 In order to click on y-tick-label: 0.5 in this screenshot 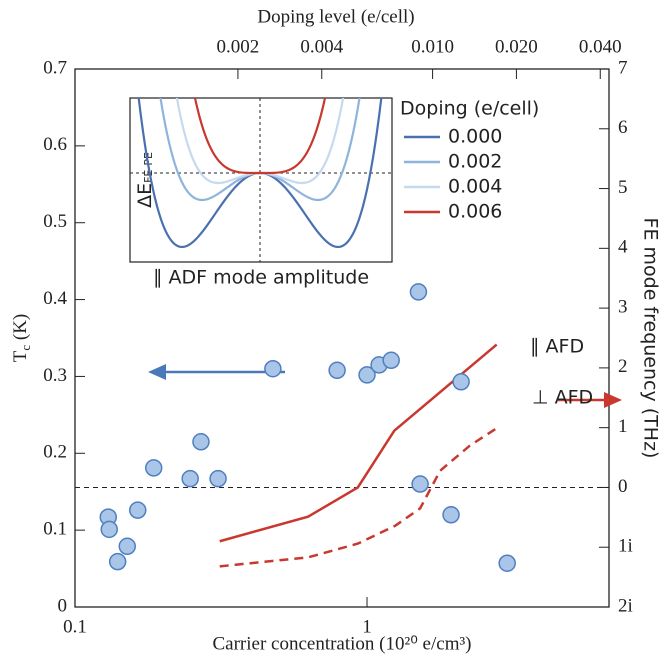, I will do `click(55, 221)`.